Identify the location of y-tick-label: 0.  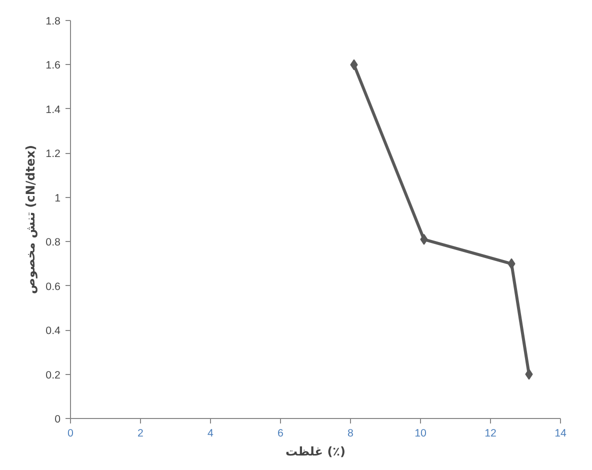
(57, 420).